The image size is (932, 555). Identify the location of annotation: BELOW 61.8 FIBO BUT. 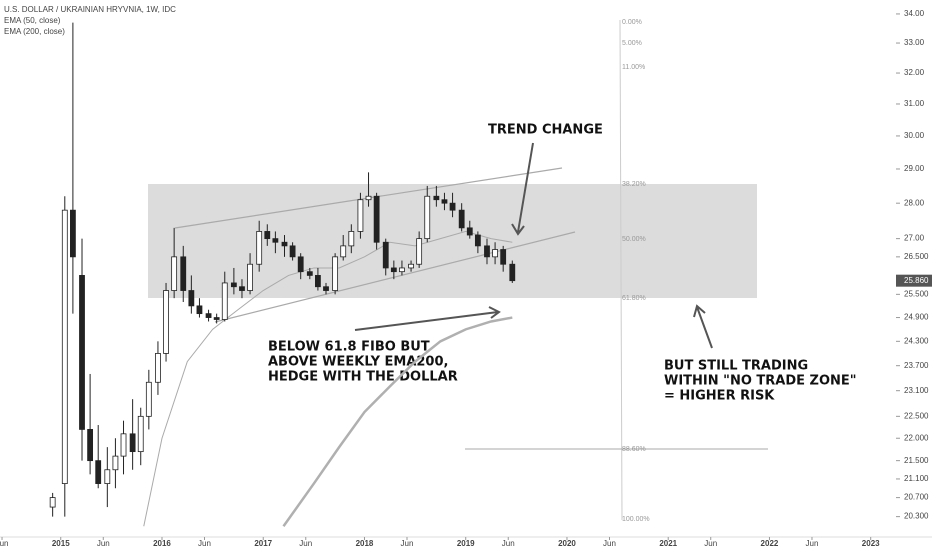
(349, 347).